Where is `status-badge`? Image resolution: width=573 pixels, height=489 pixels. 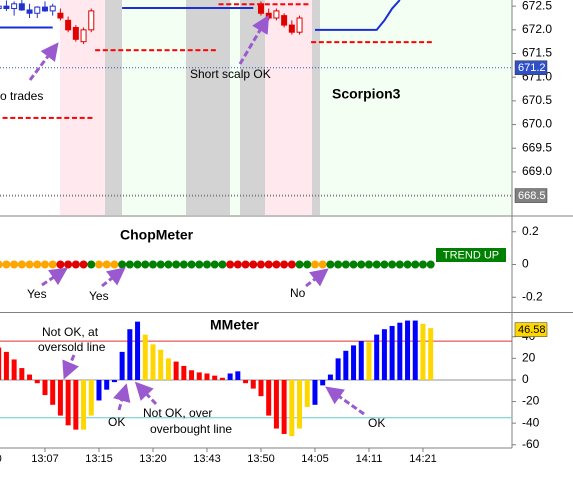 status-badge is located at coordinates (471, 255).